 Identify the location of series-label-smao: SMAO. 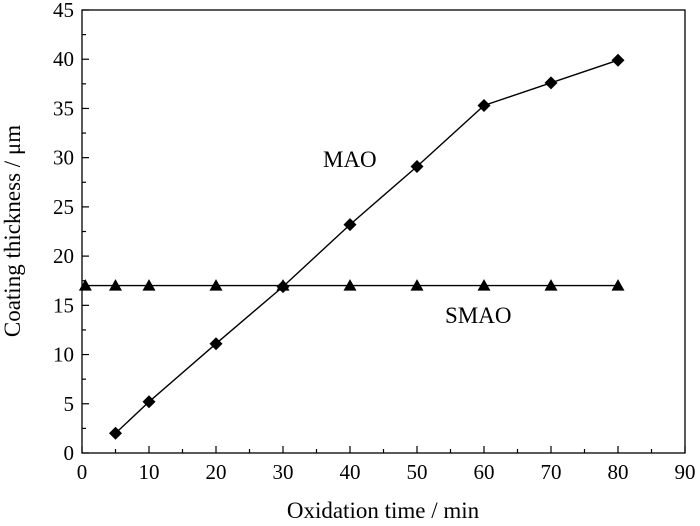
(478, 315).